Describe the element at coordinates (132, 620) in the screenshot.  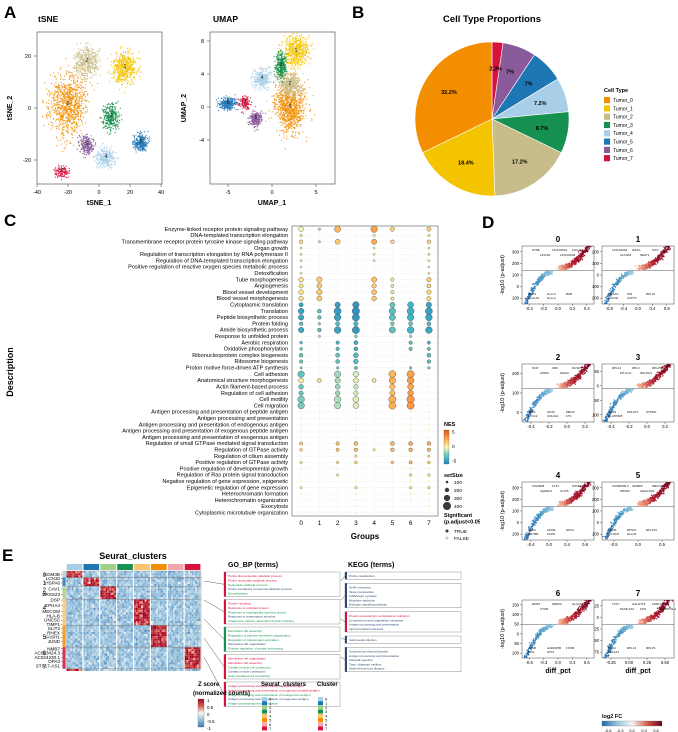
I see `e-heatmap-cells` at that location.